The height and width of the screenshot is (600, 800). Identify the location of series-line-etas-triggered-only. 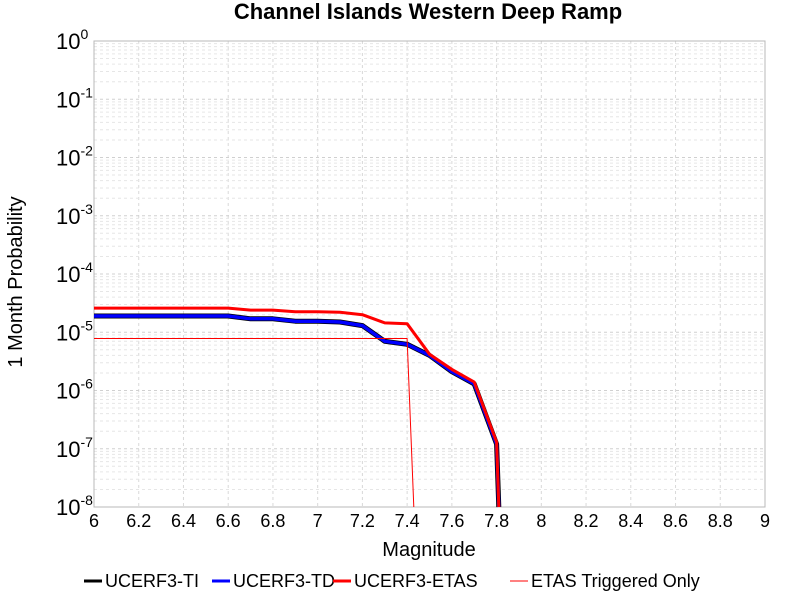
(254, 423).